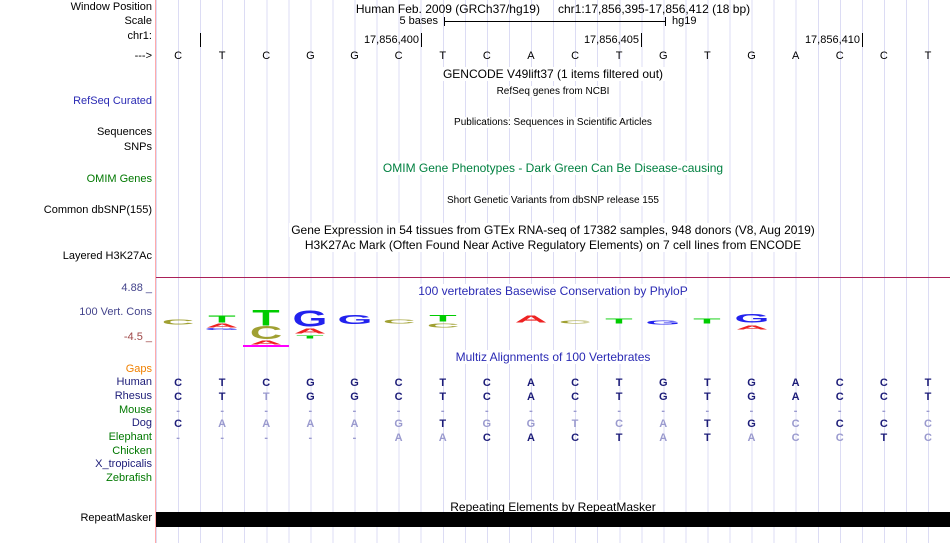 Image resolution: width=950 pixels, height=543 pixels. What do you see at coordinates (133, 396) in the screenshot?
I see `track-label-rhesus: Rhesus` at bounding box center [133, 396].